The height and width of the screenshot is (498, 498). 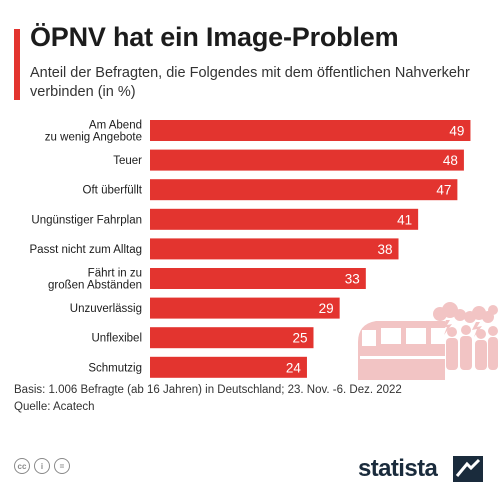 I want to click on creative-commons-icon: cc, so click(x=22, y=466).